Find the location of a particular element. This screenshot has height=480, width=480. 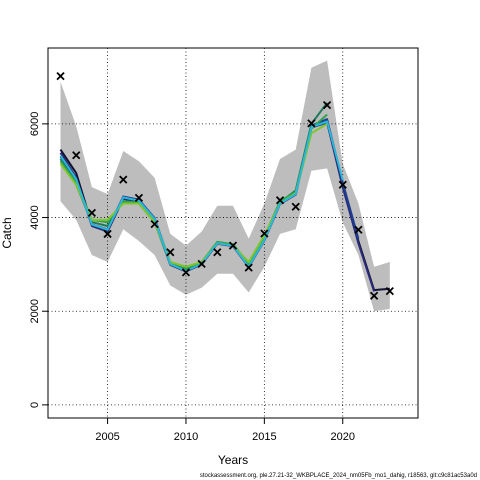

y-tick-label: 6000 is located at coordinates (35, 124).